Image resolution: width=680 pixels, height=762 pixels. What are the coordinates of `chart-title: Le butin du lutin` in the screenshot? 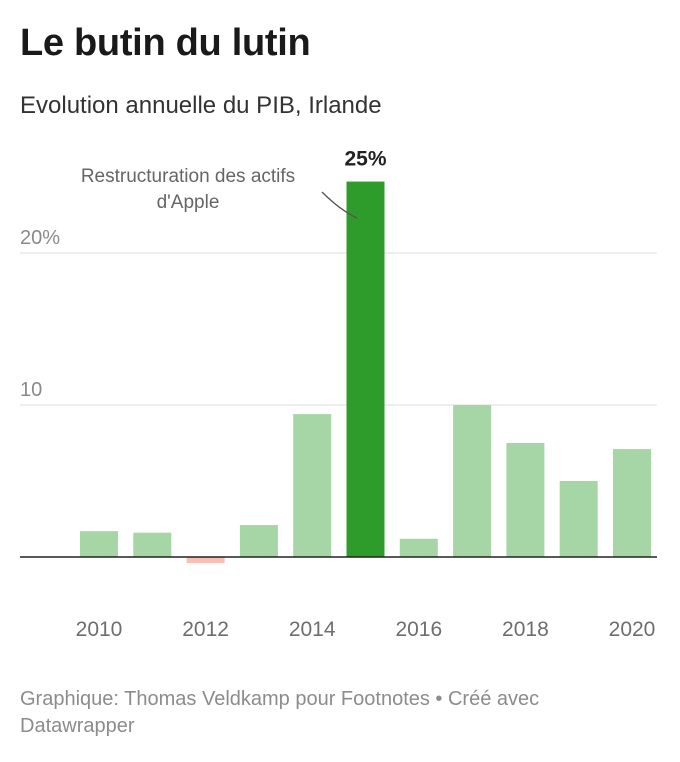 It's located at (165, 43).